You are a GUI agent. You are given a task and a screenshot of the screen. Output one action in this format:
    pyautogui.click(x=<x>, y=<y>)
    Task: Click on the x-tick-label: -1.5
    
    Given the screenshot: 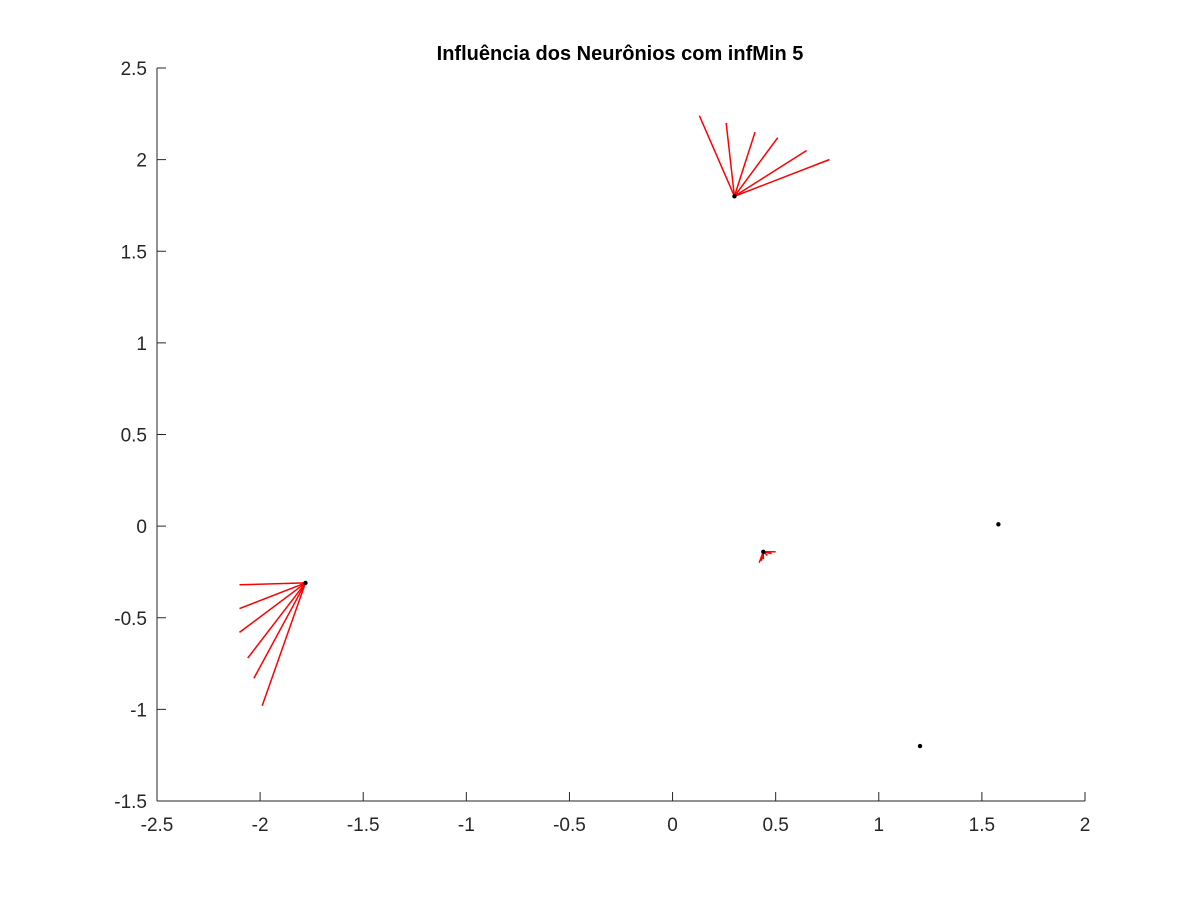 What is the action you would take?
    pyautogui.click(x=363, y=825)
    